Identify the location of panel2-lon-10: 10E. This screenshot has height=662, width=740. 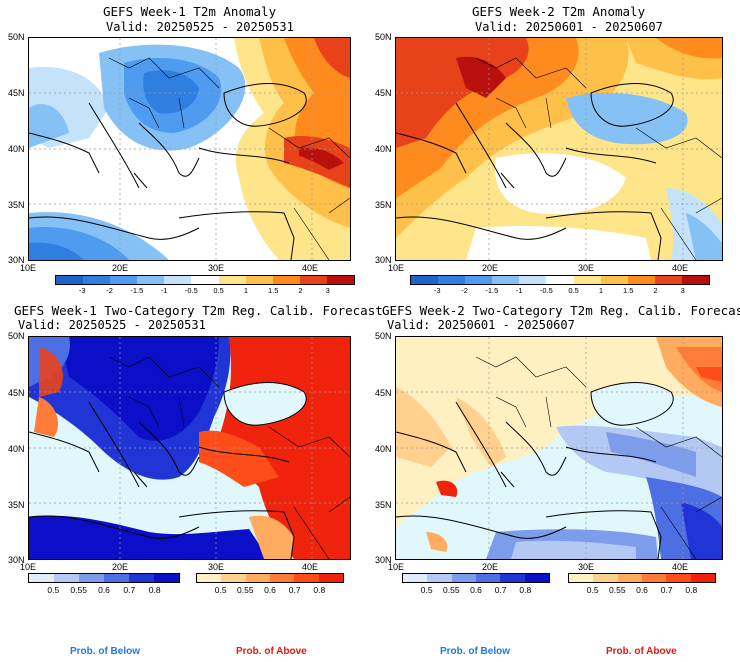
(396, 268).